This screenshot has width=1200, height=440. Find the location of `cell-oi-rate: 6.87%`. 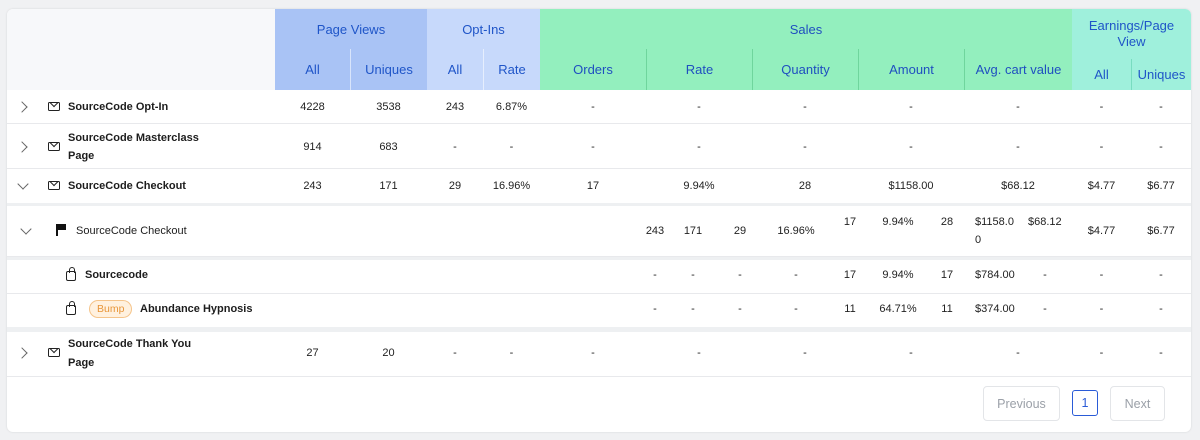

cell-oi-rate: 6.87% is located at coordinates (511, 107).